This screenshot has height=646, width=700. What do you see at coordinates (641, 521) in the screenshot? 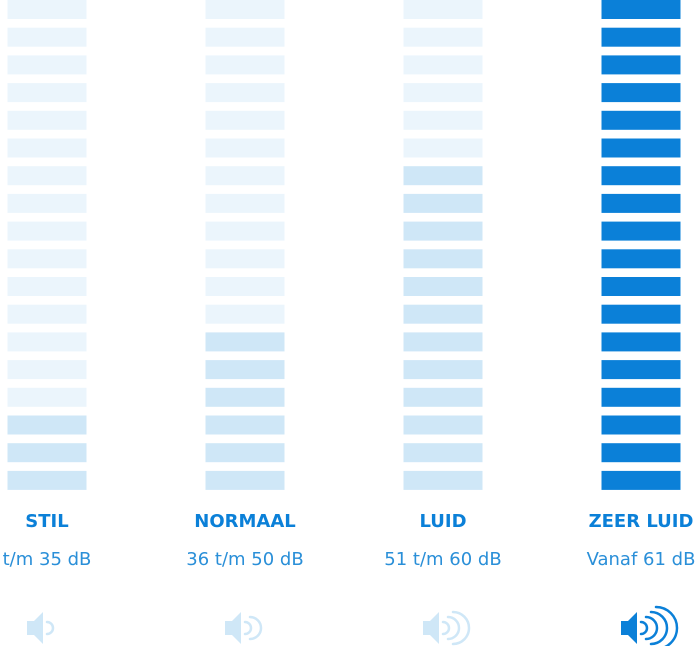
I see `level-label: ZEER LUID` at bounding box center [641, 521].